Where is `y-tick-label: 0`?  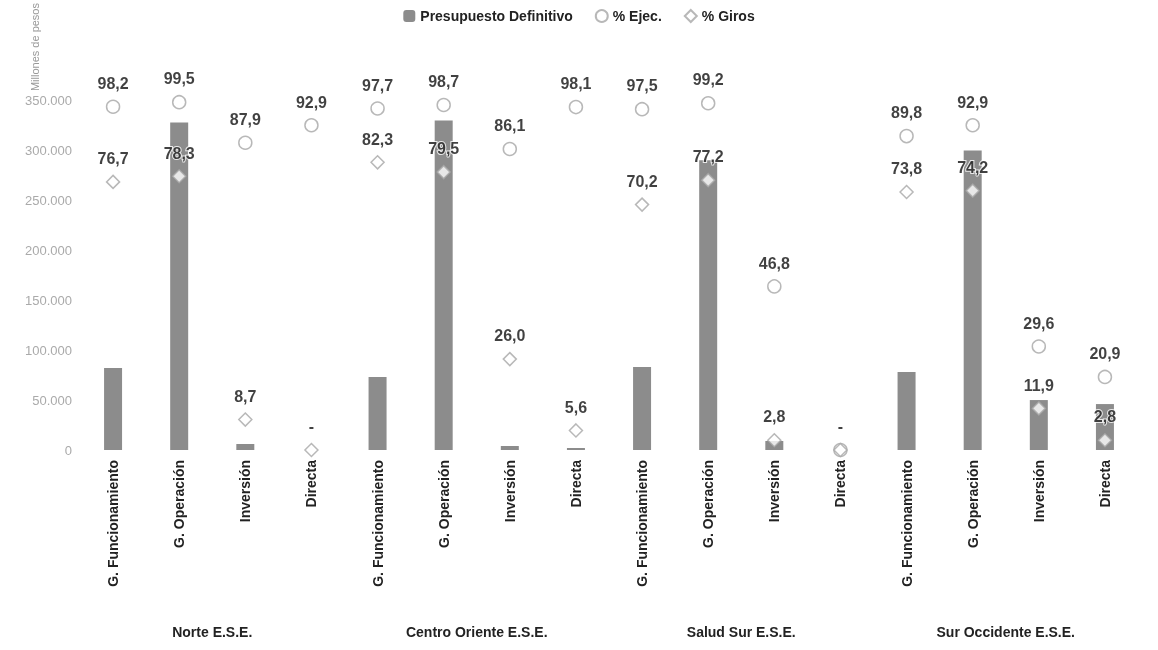
y-tick-label: 0 is located at coordinates (68, 450).